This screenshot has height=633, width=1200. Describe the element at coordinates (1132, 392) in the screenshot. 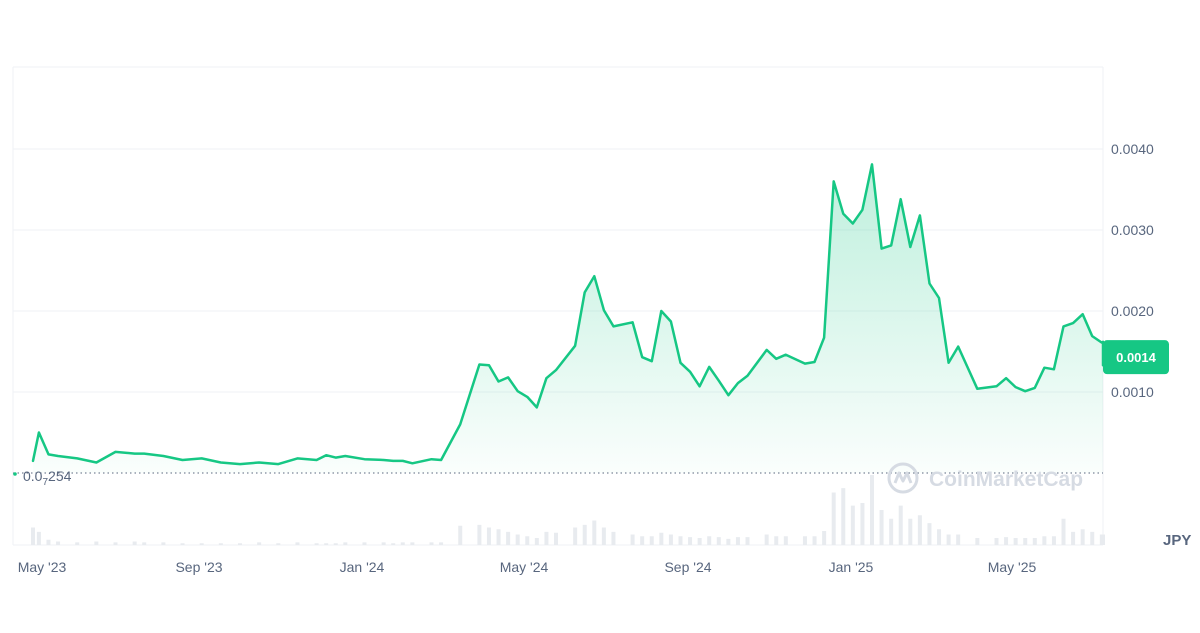

I see `y-tick-label: 0.0010` at that location.